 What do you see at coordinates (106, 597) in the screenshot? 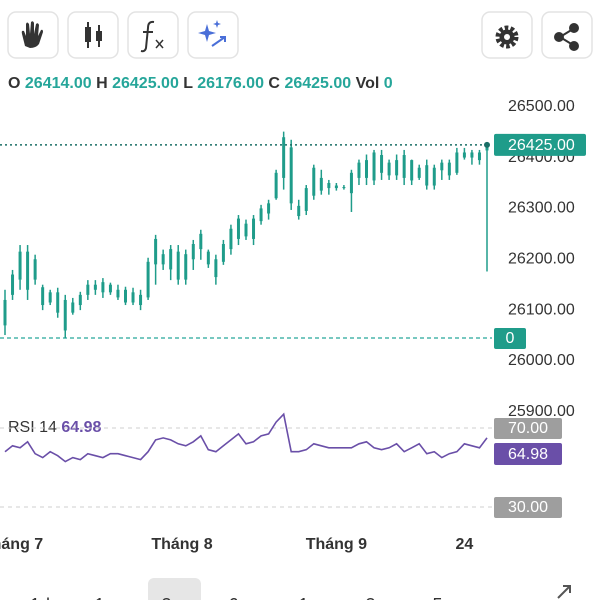
I see `timeframe-button: 1m` at bounding box center [106, 597].